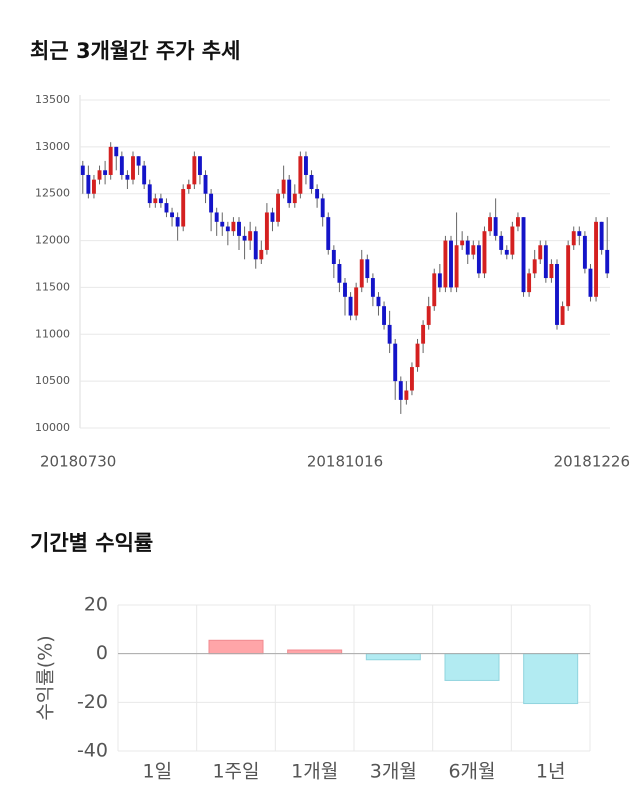 This screenshot has height=810, width=640. What do you see at coordinates (235, 772) in the screenshot?
I see `x-tick-label: 1주일` at bounding box center [235, 772].